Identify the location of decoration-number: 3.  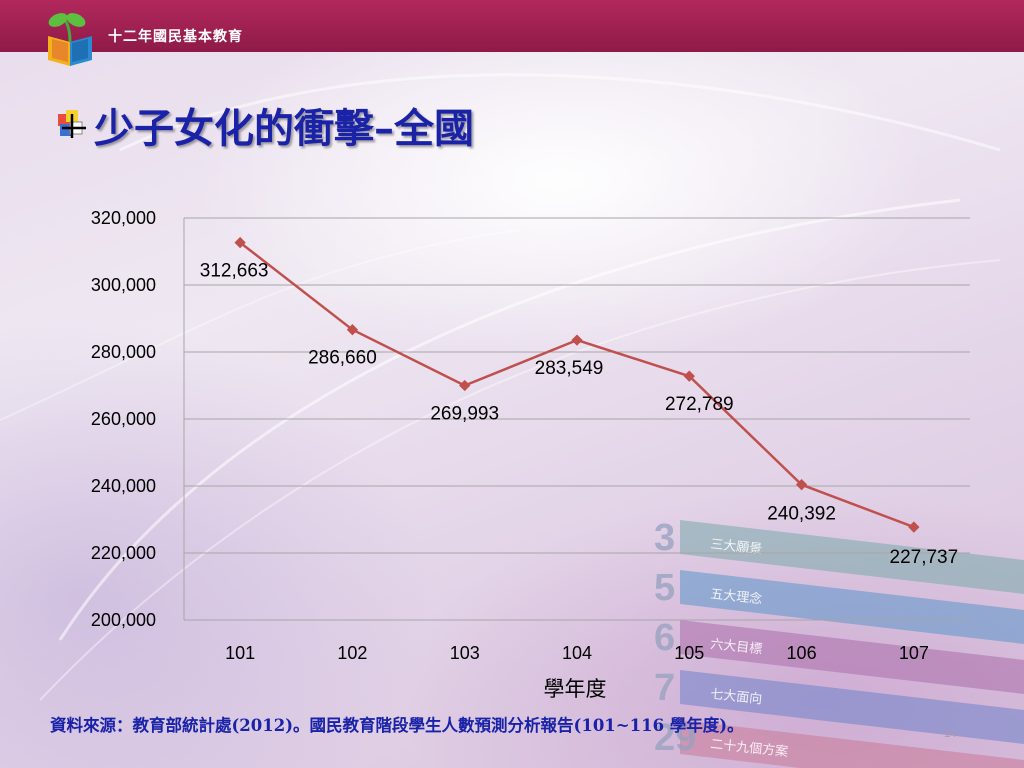
(664, 538).